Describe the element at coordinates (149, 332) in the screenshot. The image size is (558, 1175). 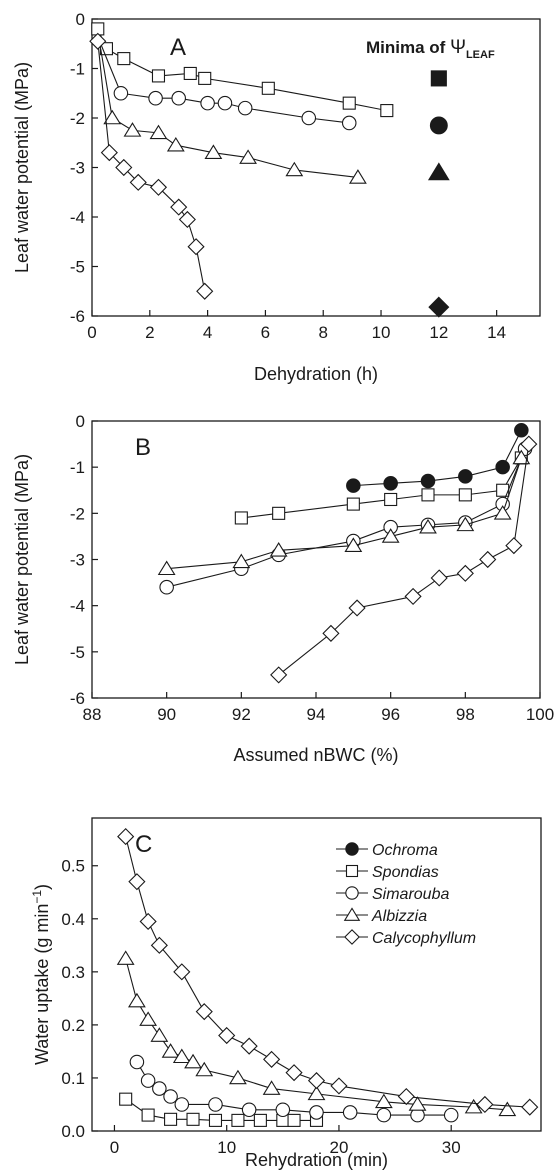
I see `x-tick-label: 2` at that location.